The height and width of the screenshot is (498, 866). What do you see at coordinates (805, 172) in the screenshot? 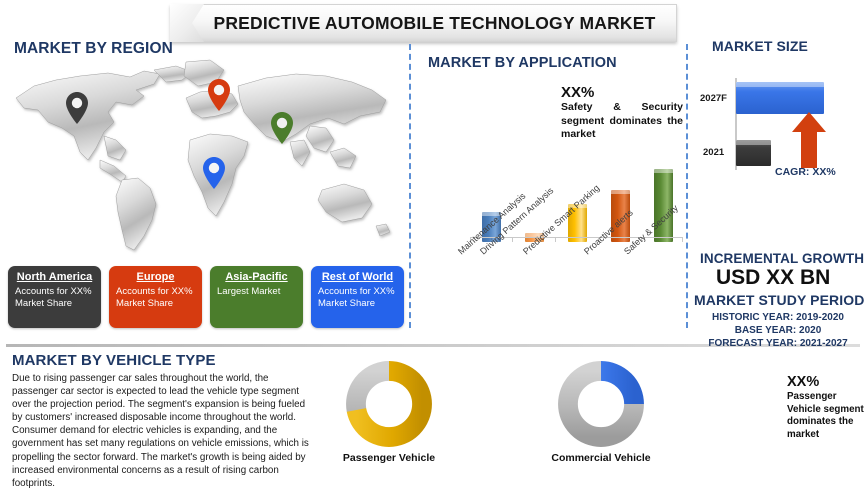
I see `cagr-label: CAGR: XX%` at bounding box center [805, 172].